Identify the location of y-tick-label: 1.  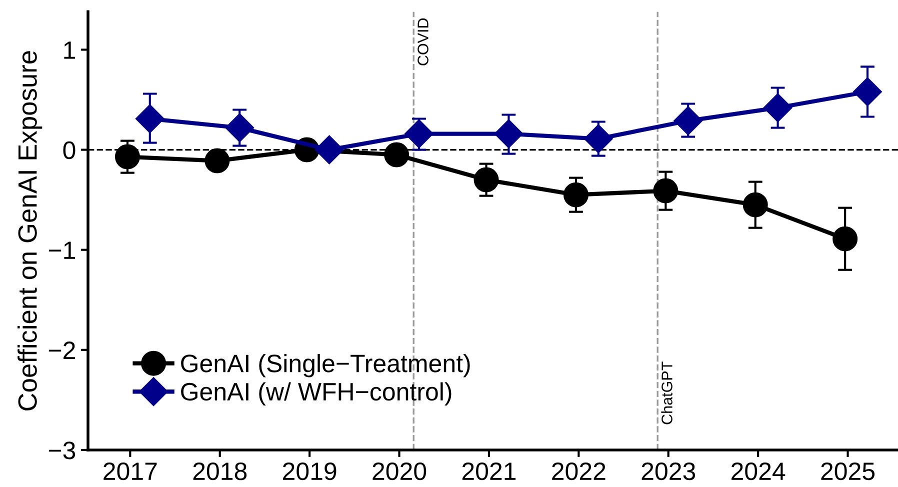
(69, 50).